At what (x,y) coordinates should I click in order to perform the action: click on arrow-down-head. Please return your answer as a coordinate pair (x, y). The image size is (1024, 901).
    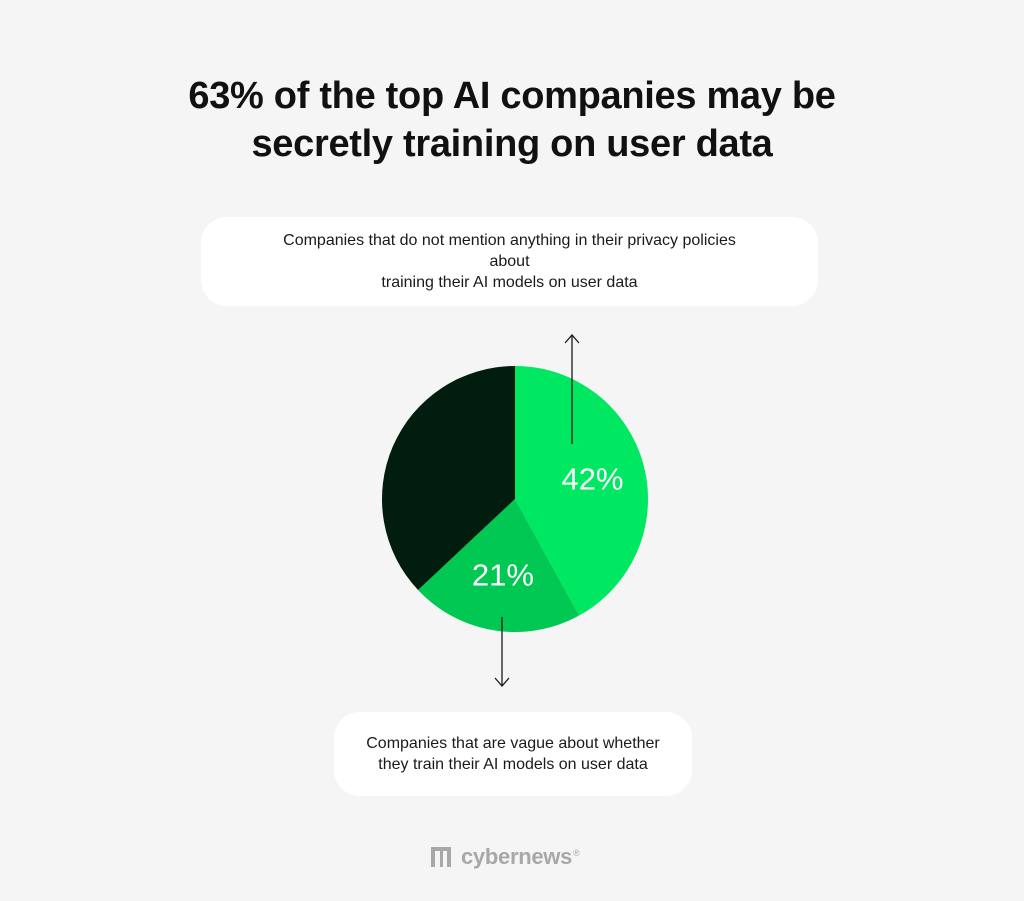
    Looking at the image, I should click on (502, 682).